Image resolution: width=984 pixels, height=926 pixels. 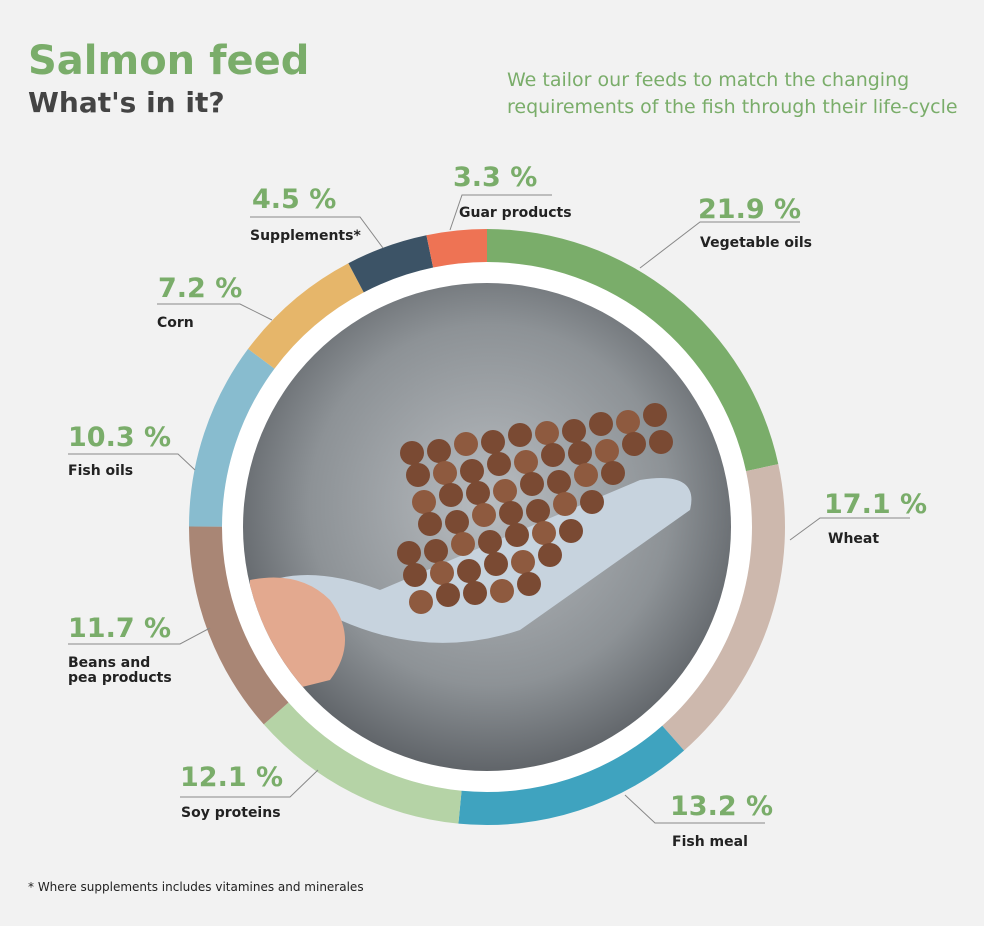 What do you see at coordinates (168, 61) in the screenshot?
I see `chart-title: Salmon feed` at bounding box center [168, 61].